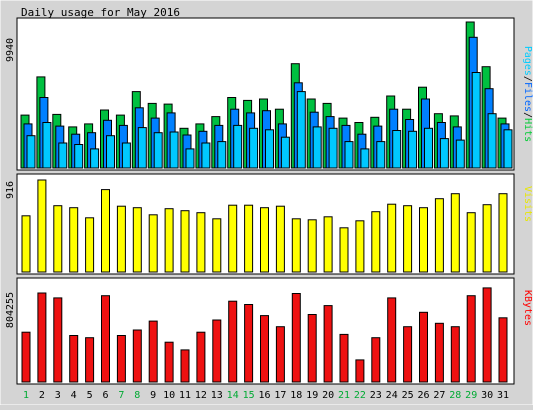 The image size is (533, 410). I want to click on x-tick-label: 7, so click(121, 395).